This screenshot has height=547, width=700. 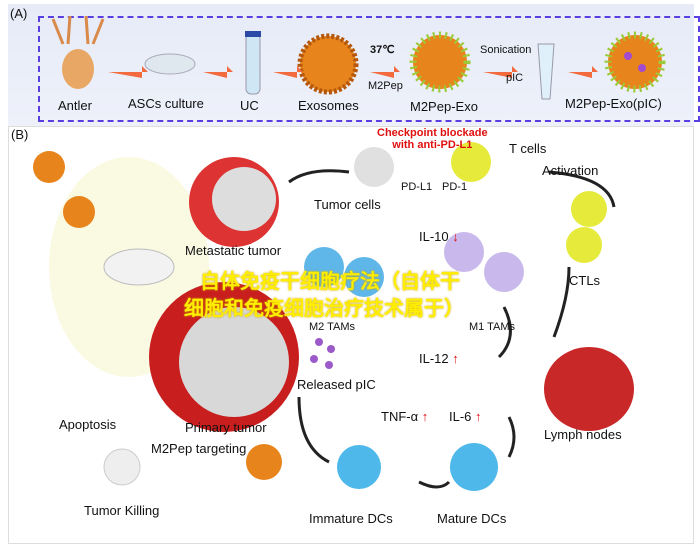 I want to click on workflow-illustration, so click(x=358, y=57).